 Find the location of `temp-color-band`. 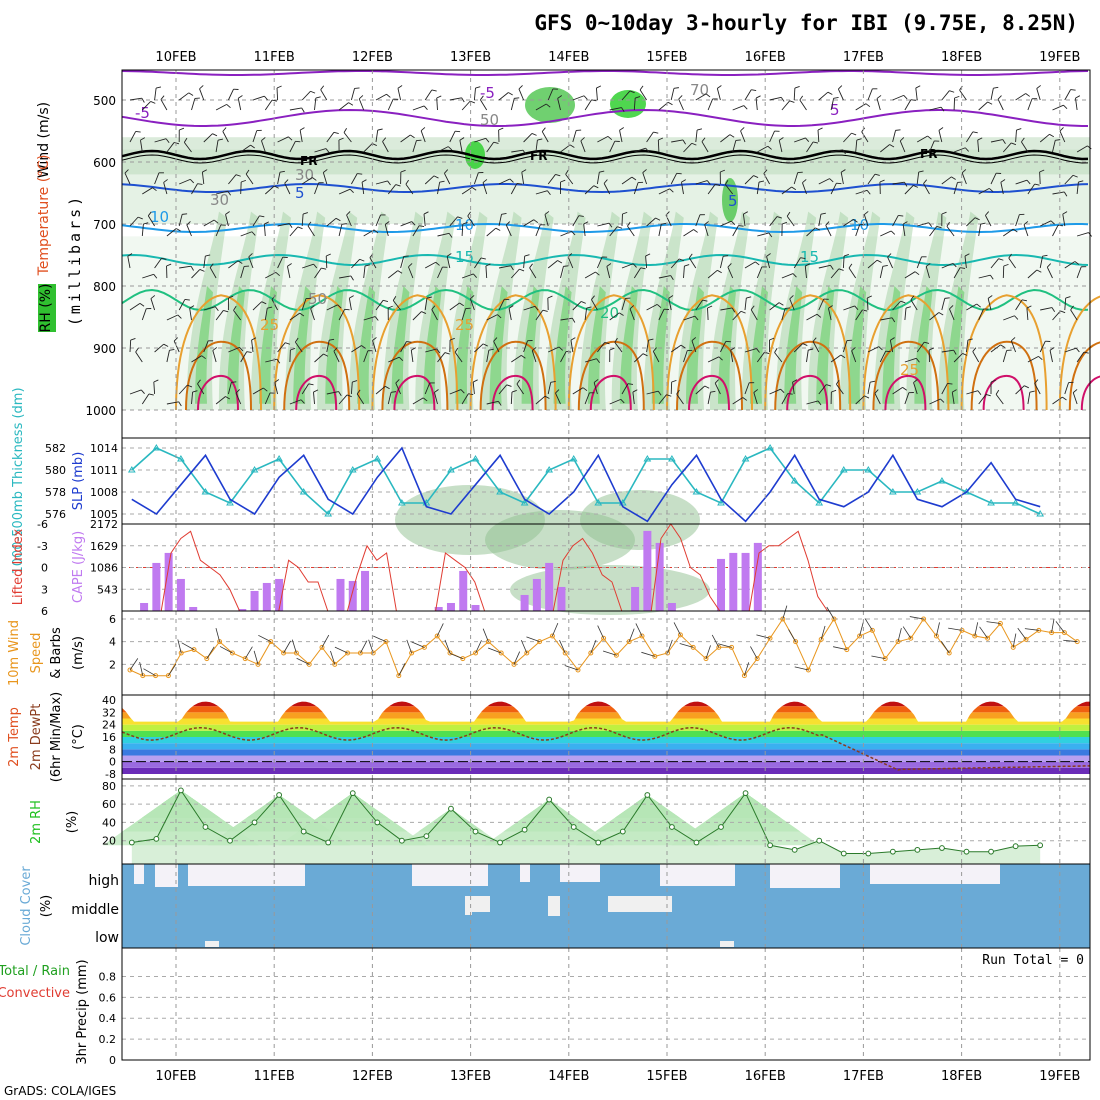

temp-color-band is located at coordinates (606, 709).